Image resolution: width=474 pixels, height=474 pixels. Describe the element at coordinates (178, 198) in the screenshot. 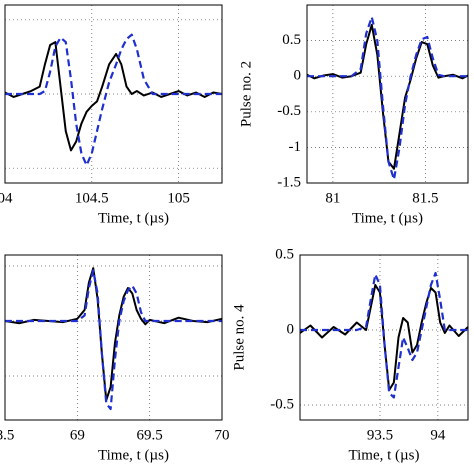

I see `x-tick-label: 105` at that location.